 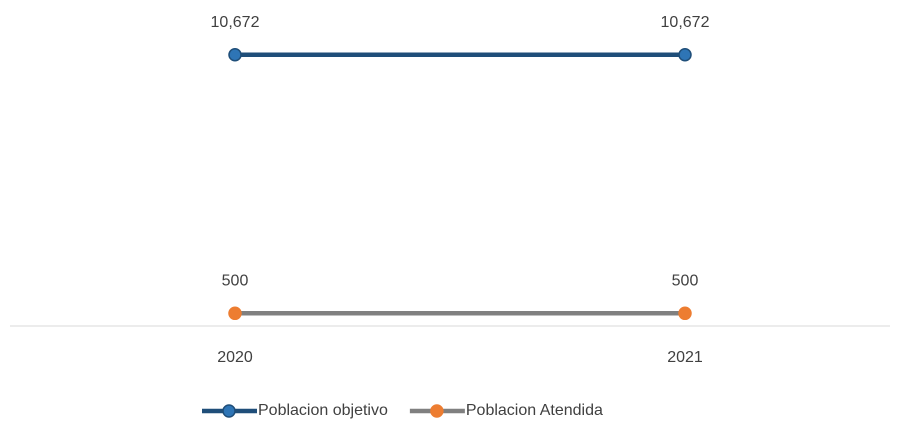 What do you see at coordinates (323, 410) in the screenshot?
I see `legend-label: Poblacion objetivo` at bounding box center [323, 410].